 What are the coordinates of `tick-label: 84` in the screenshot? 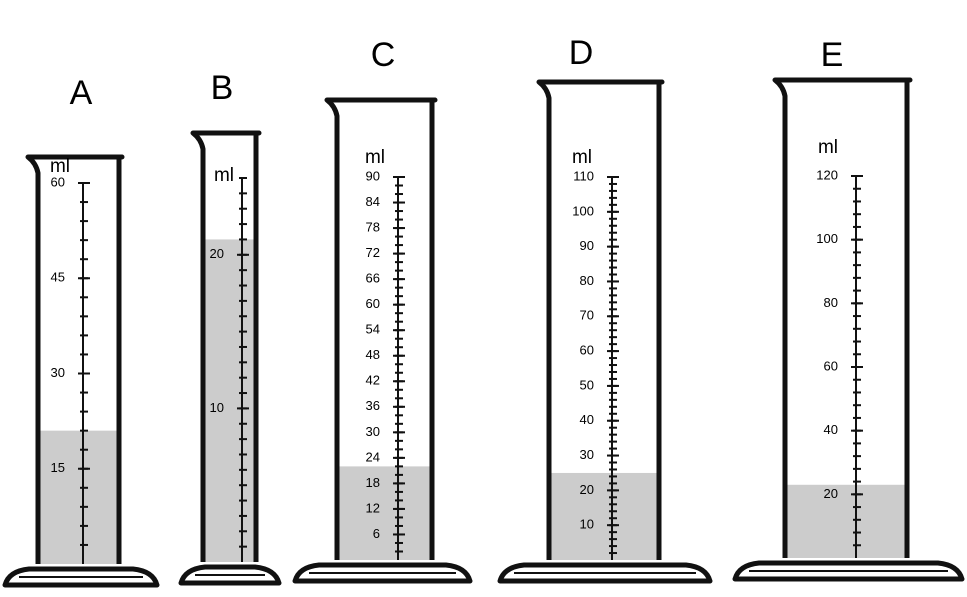 It's located at (373, 201).